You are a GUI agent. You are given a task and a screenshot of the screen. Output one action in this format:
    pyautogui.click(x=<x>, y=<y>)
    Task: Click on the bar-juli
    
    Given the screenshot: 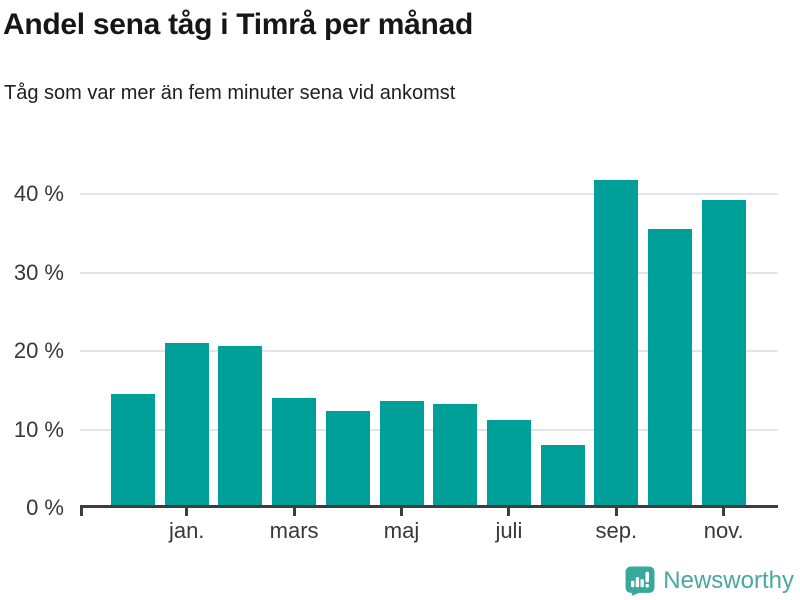 What is the action you would take?
    pyautogui.click(x=508, y=464)
    